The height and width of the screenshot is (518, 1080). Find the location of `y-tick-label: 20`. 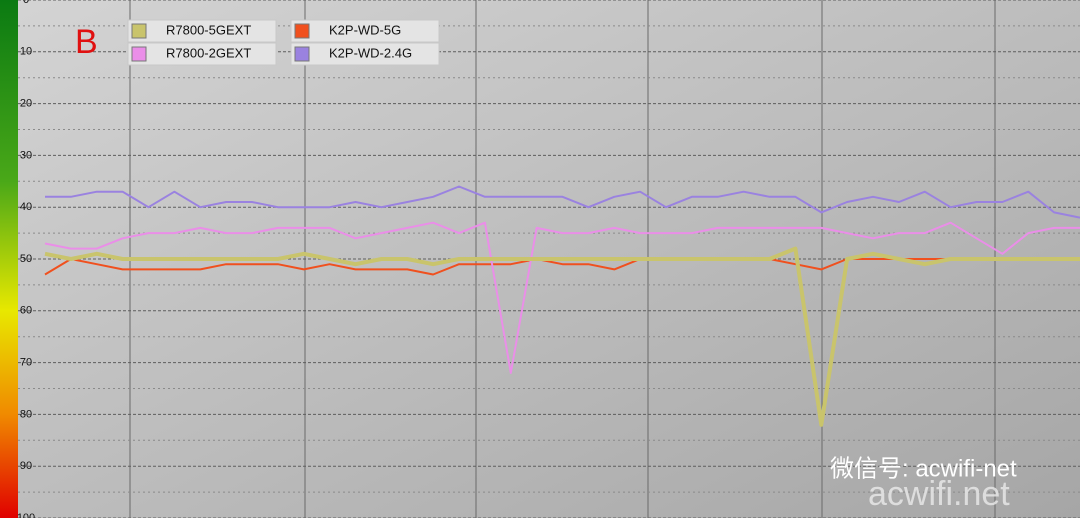

y-tick-label: 20 is located at coordinates (26, 104).